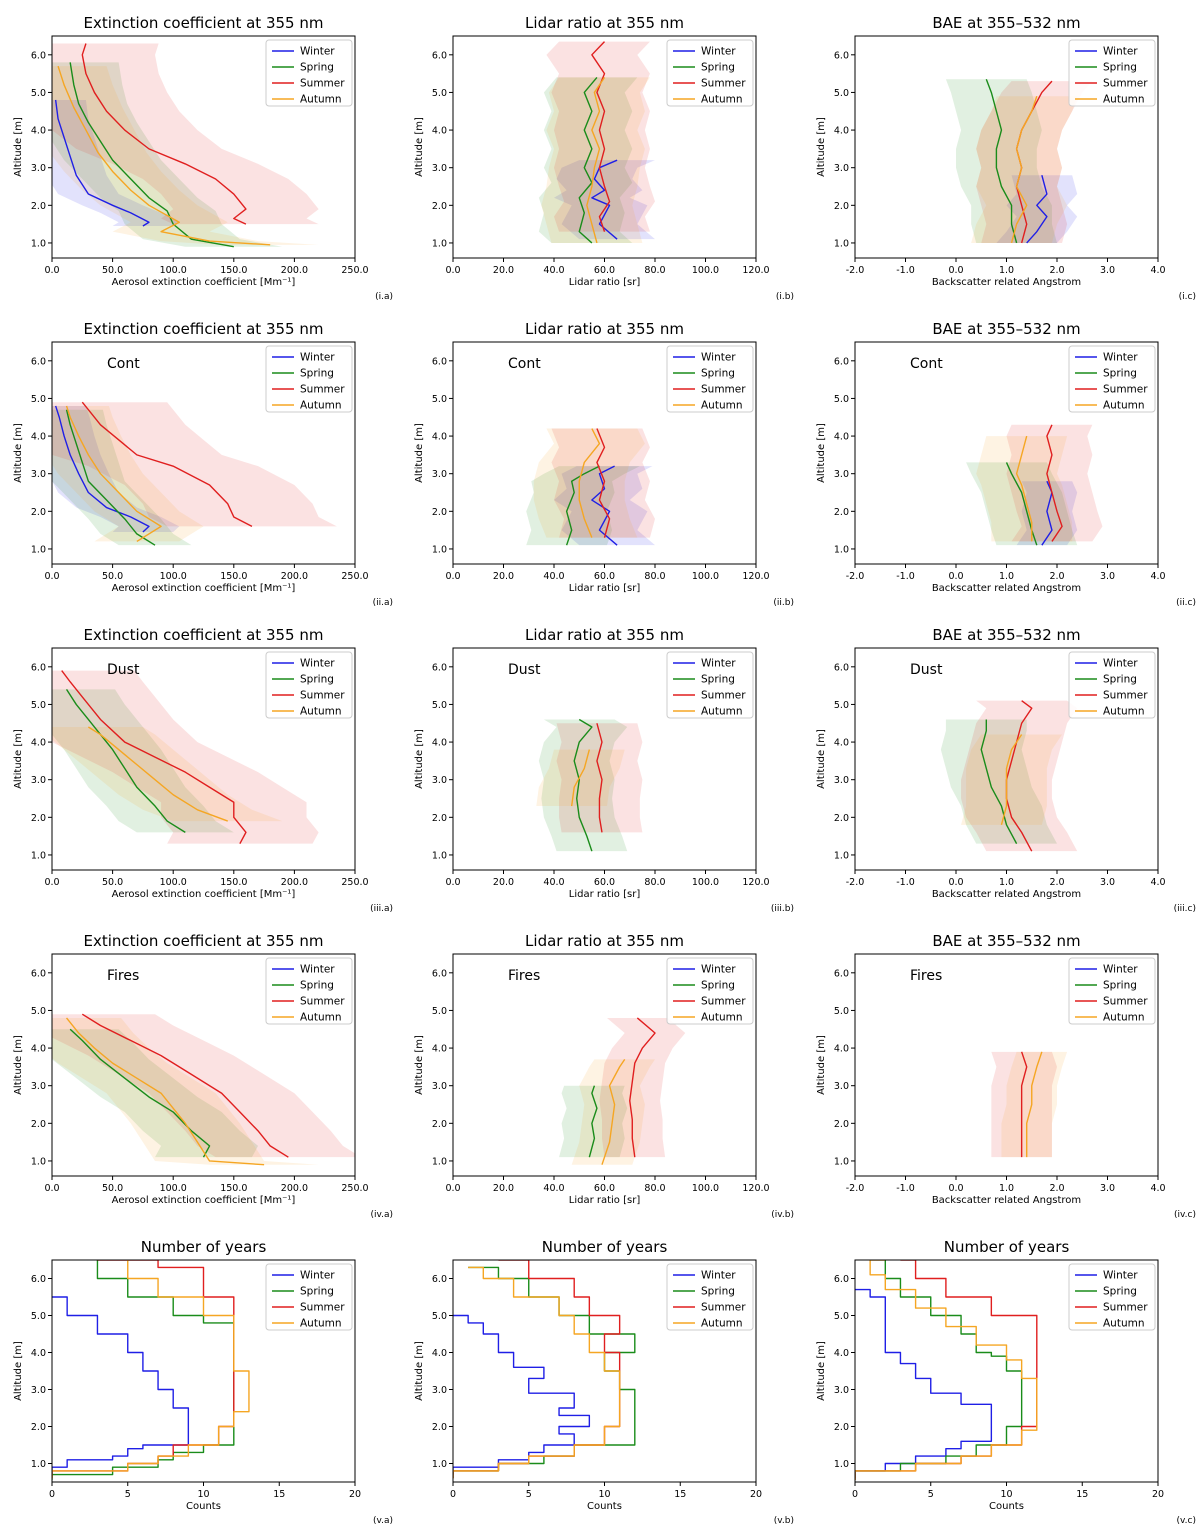  I want to click on x-tick-label: 10, so click(604, 1494).